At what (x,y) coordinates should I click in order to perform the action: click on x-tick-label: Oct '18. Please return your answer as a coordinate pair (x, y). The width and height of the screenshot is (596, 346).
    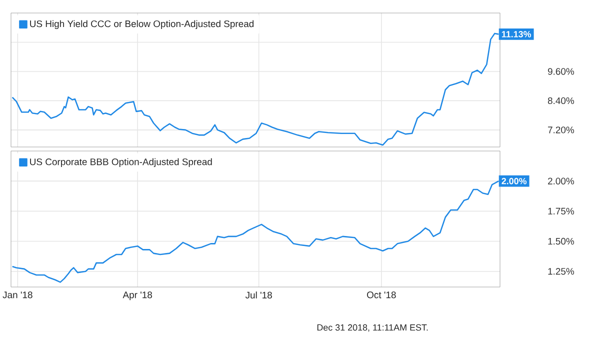
    Looking at the image, I should click on (381, 295).